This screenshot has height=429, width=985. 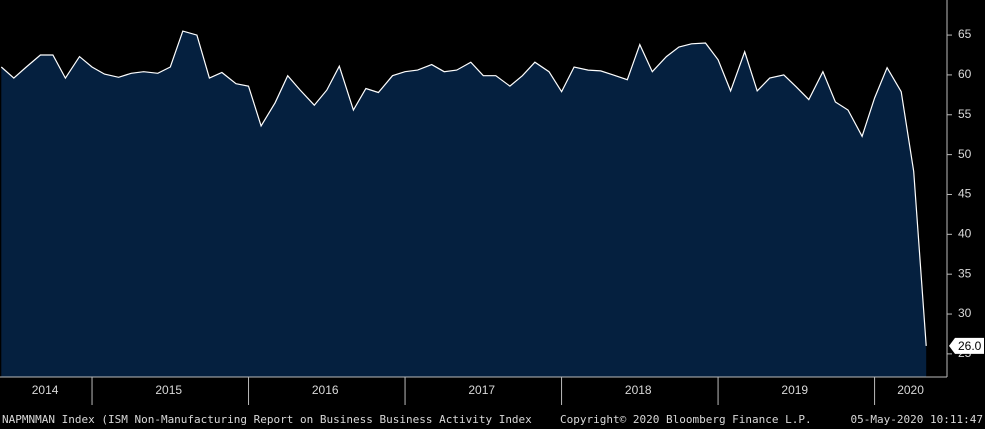 I want to click on y-tick-label: 40, so click(x=965, y=234).